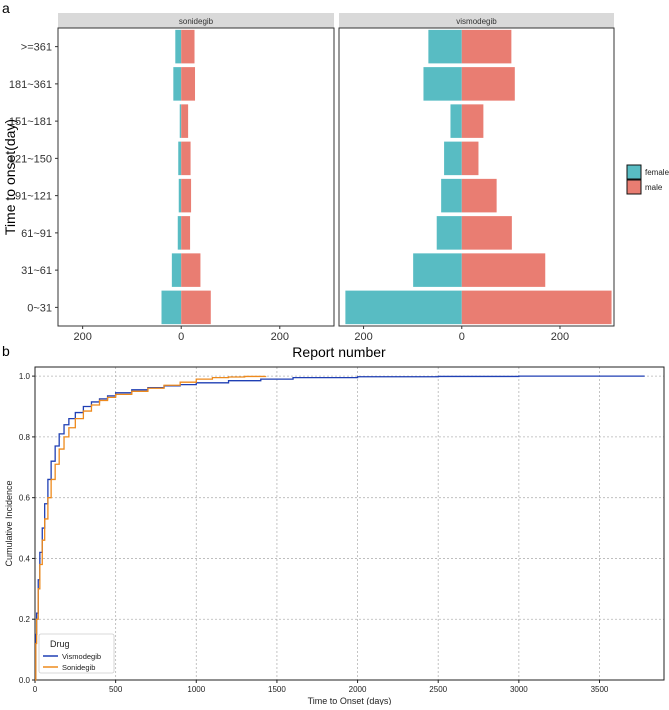 The width and height of the screenshot is (669, 710). Describe the element at coordinates (25, 558) in the screenshot. I see `y-tick-label: 0.4` at that location.